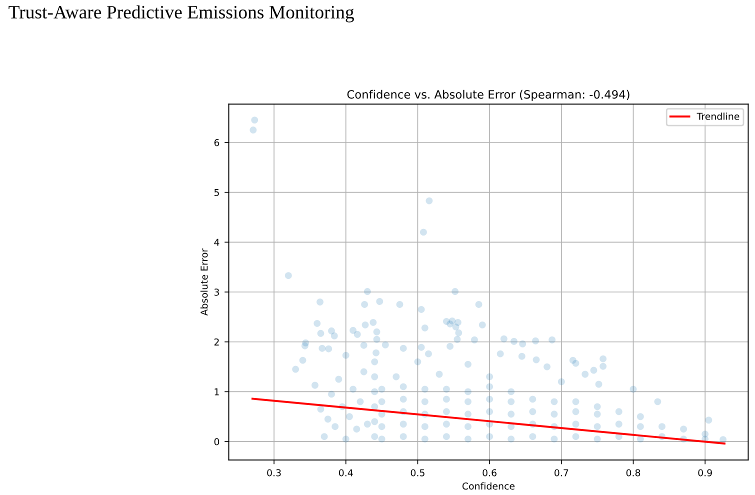 The width and height of the screenshot is (755, 495). Describe the element at coordinates (216, 342) in the screenshot. I see `y-tick-label: 2` at that location.